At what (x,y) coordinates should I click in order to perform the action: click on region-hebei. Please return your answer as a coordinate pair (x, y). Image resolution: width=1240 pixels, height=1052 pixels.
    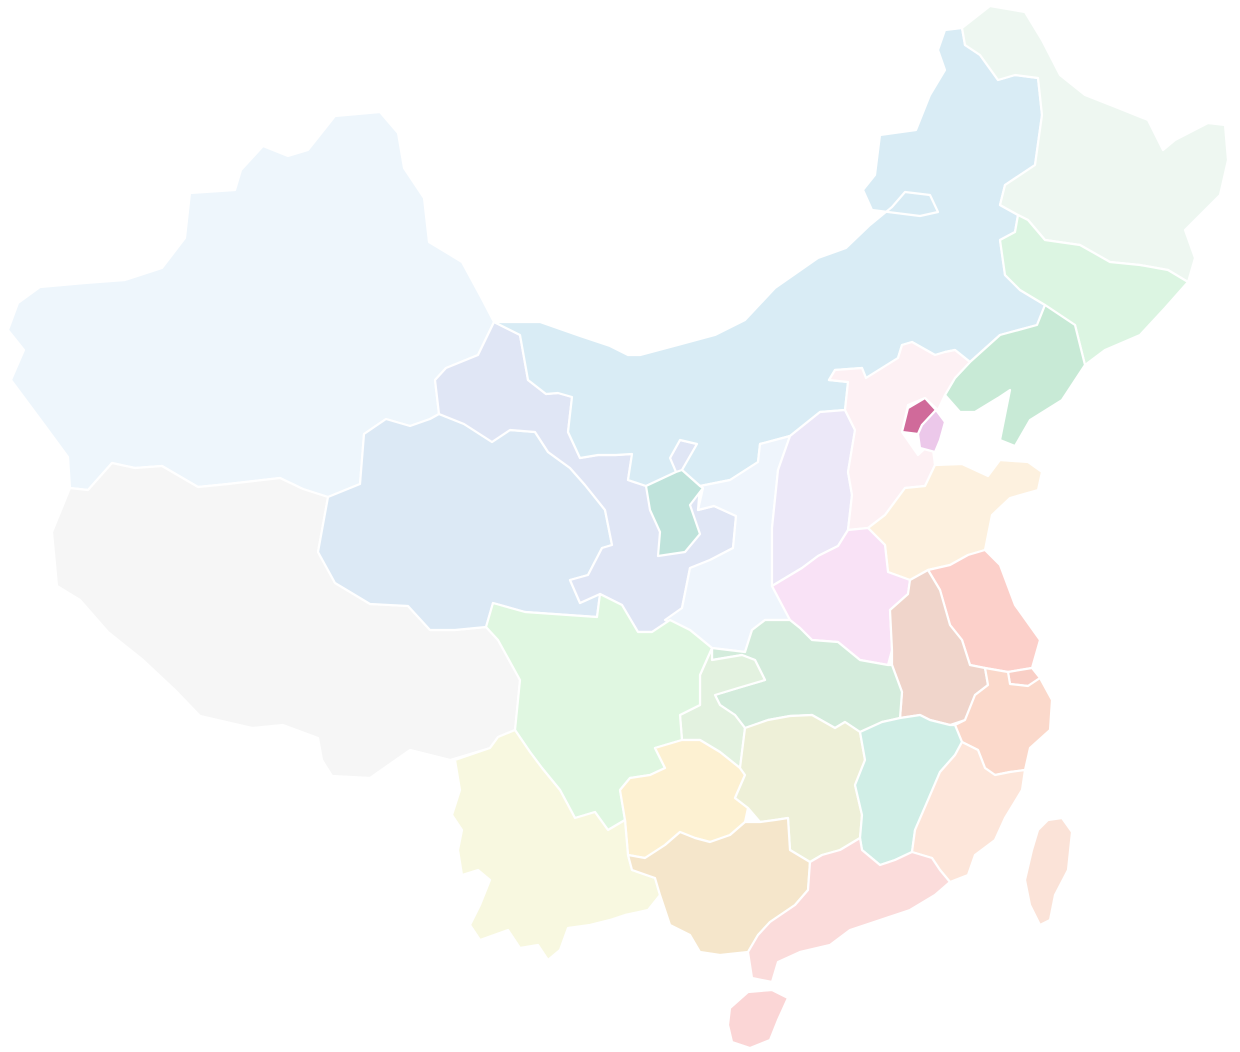
    Looking at the image, I should click on (899, 436).